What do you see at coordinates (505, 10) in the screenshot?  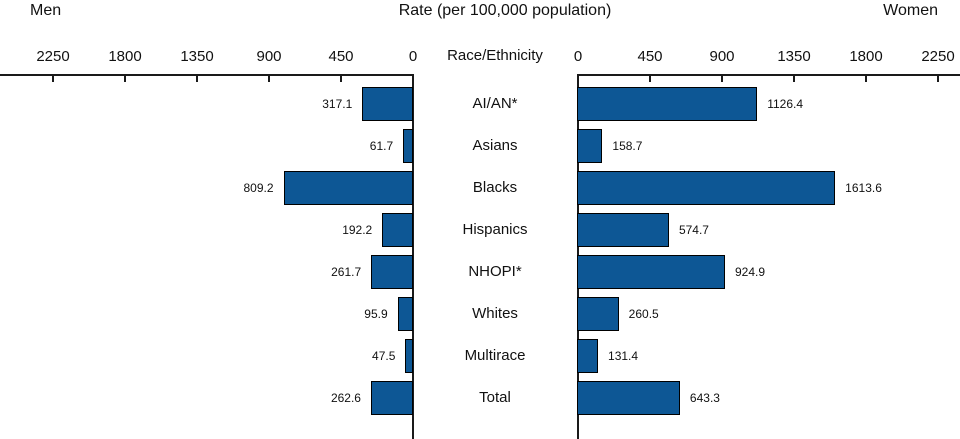 I see `chart-title: Rate (per 100,000 population)` at bounding box center [505, 10].